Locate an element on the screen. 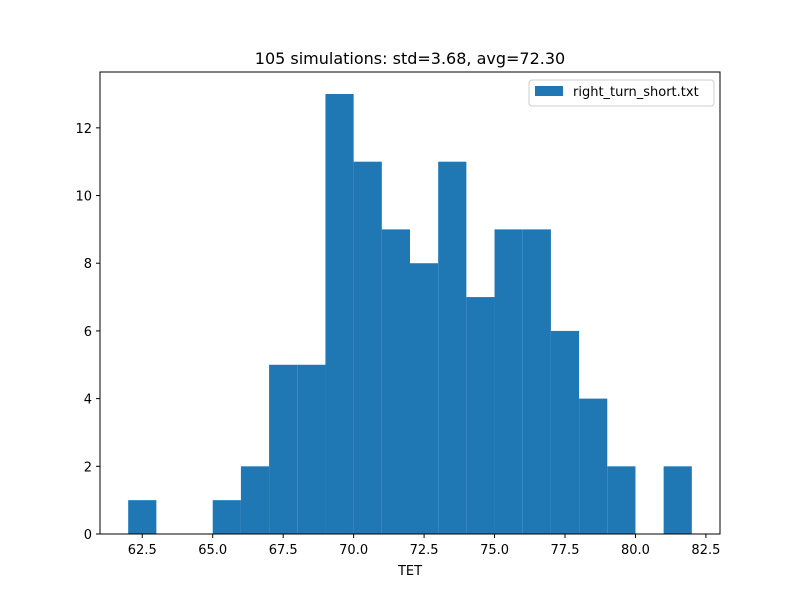 The height and width of the screenshot is (600, 800). x-tick-label: 82.5 is located at coordinates (705, 550).